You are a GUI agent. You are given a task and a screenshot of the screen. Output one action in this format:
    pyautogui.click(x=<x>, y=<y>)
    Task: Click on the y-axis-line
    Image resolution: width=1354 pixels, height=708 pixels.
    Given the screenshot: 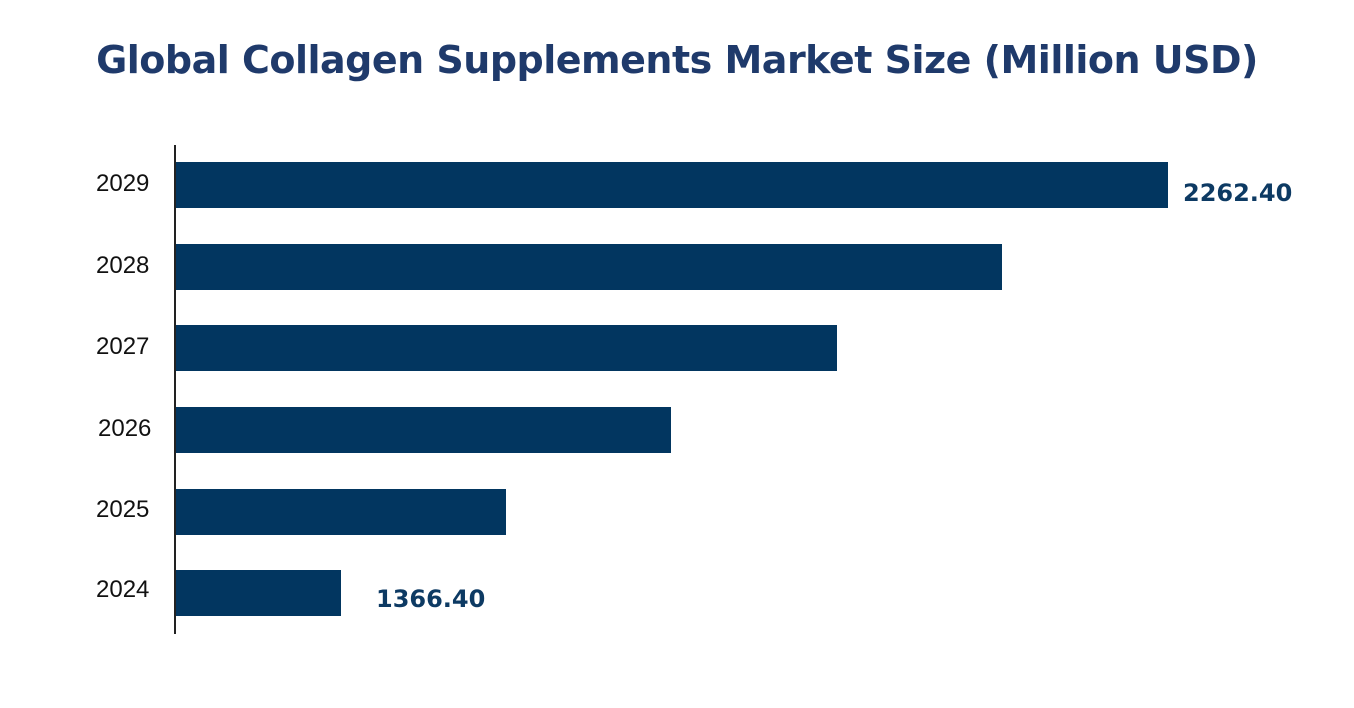 What is the action you would take?
    pyautogui.click(x=175, y=389)
    